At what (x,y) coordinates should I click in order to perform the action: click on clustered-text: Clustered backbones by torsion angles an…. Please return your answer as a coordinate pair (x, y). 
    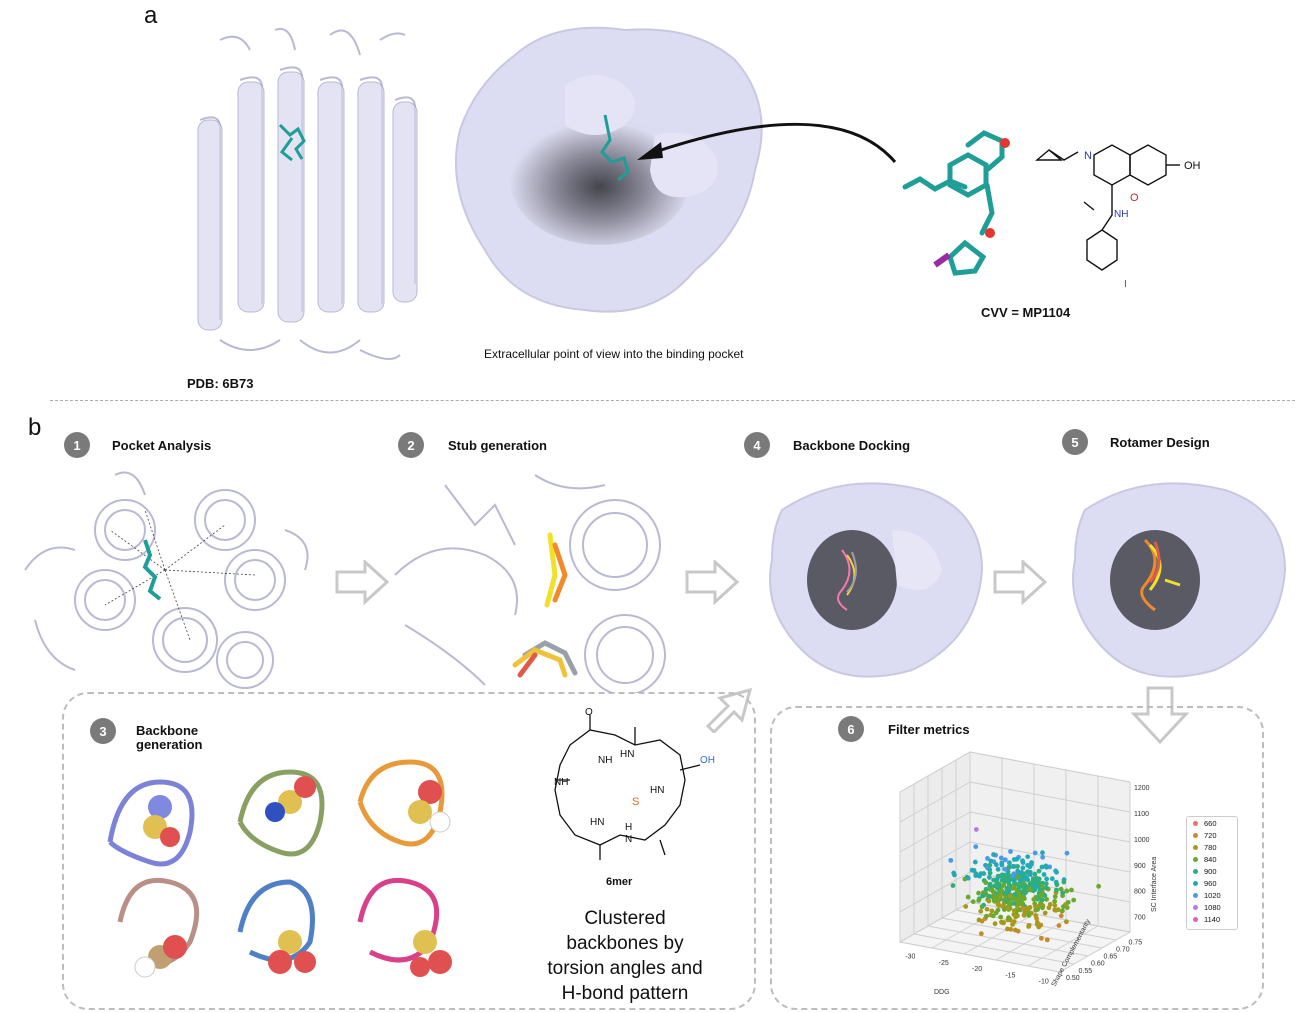
    Looking at the image, I should click on (625, 956).